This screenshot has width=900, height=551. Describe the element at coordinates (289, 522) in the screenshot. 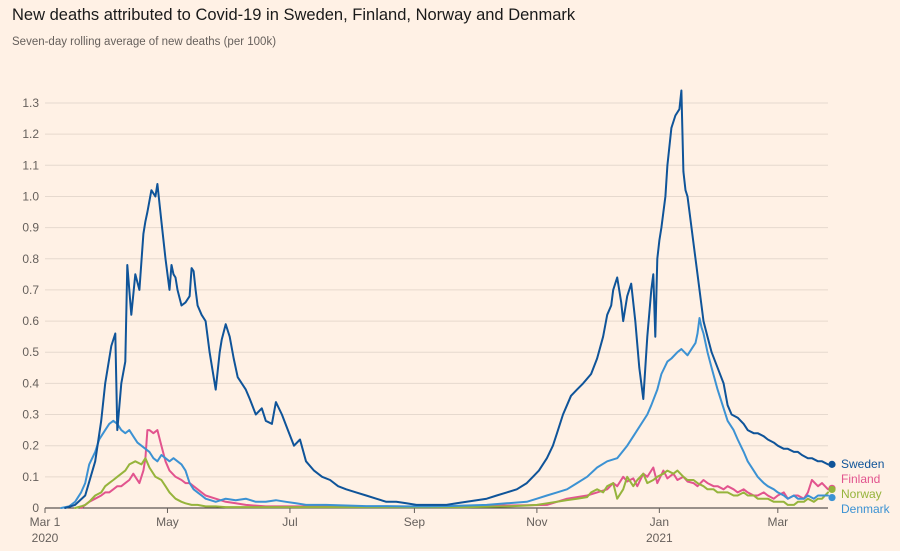

I see `x-tick-label: Jul` at that location.